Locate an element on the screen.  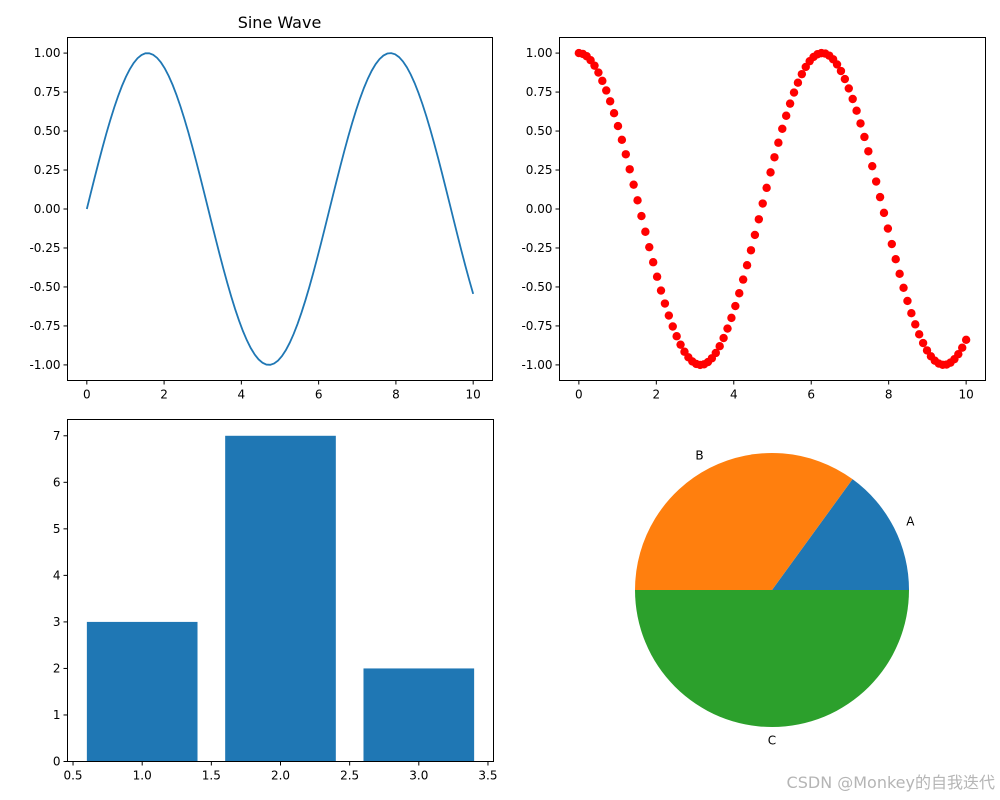
ax3-y-tick-label: 2 is located at coordinates (57, 668).